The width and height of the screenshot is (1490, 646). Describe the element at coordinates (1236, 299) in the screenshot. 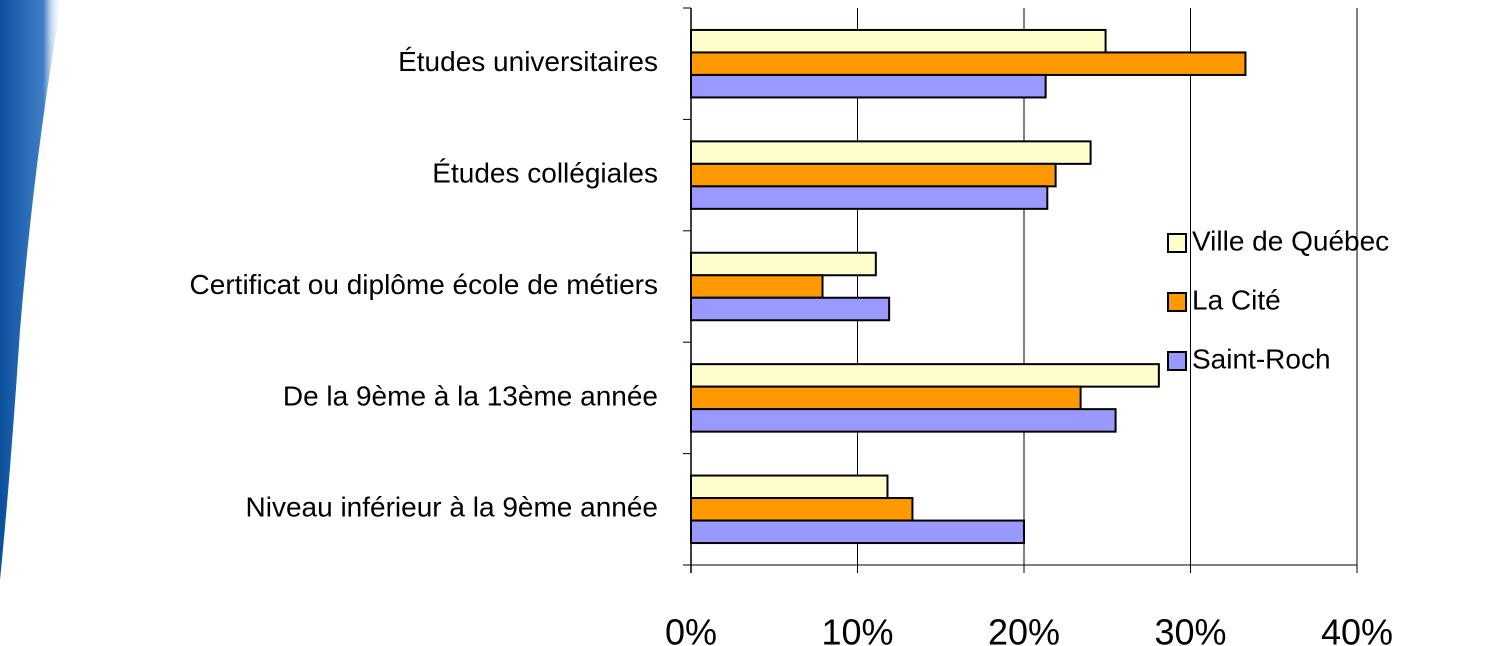

I see `legend-label: La Cité` at that location.